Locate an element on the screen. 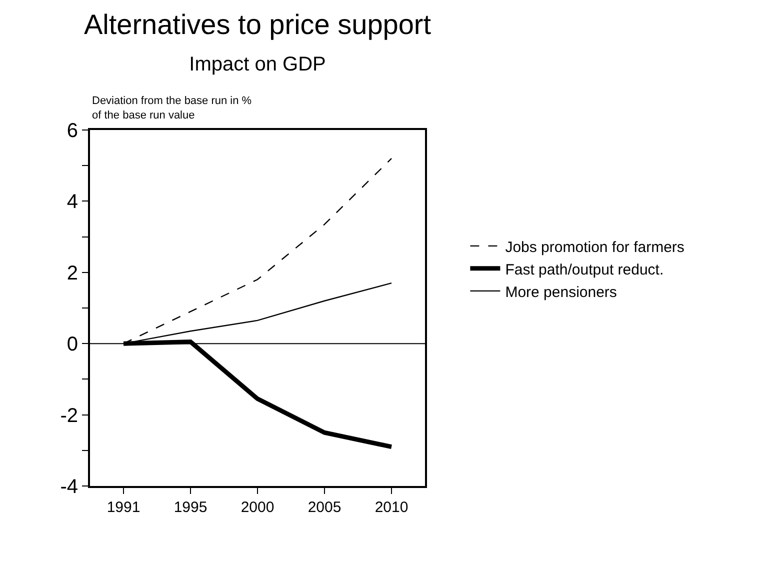 This screenshot has height=566, width=757. x-tick-label: 2000 is located at coordinates (257, 507).